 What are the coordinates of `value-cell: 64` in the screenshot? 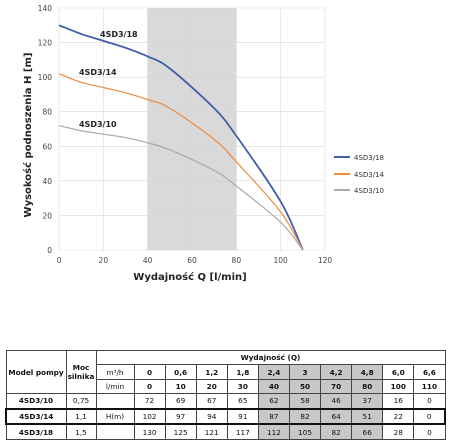 It's located at (336, 416).